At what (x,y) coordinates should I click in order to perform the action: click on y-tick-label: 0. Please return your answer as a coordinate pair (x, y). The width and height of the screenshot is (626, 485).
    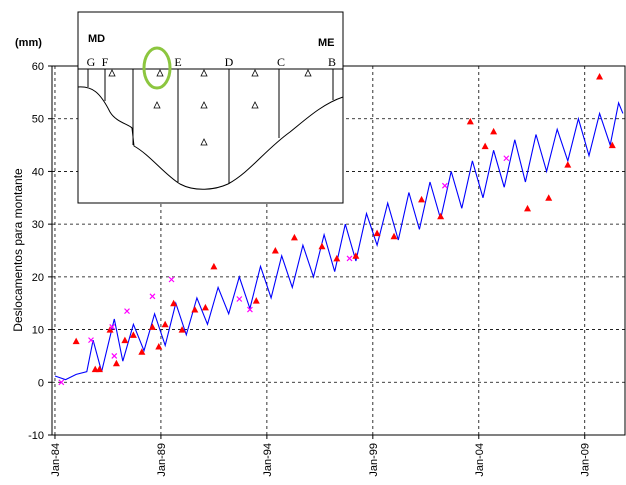
    Looking at the image, I should click on (41, 383).